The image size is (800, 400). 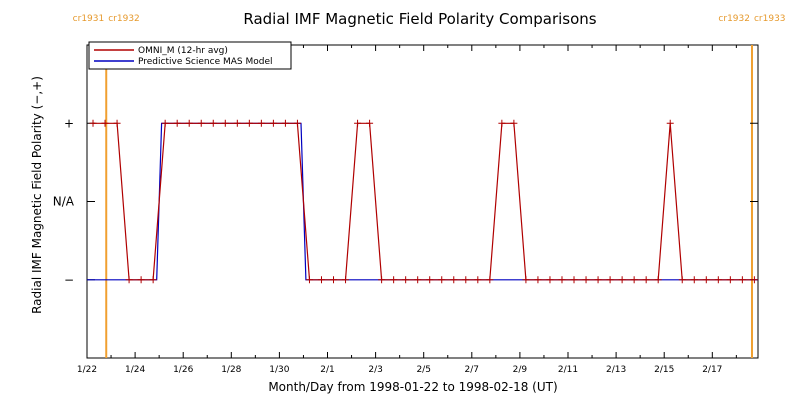 What do you see at coordinates (135, 370) in the screenshot?
I see `x-tick-label: 1/24` at bounding box center [135, 370].